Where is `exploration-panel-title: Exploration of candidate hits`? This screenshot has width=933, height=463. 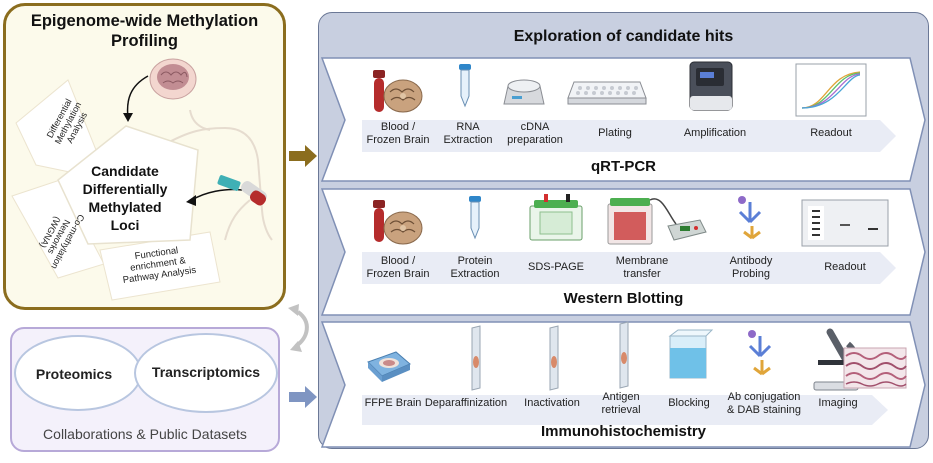
exploration-panel-title: Exploration of candidate hits is located at coordinates (623, 36).